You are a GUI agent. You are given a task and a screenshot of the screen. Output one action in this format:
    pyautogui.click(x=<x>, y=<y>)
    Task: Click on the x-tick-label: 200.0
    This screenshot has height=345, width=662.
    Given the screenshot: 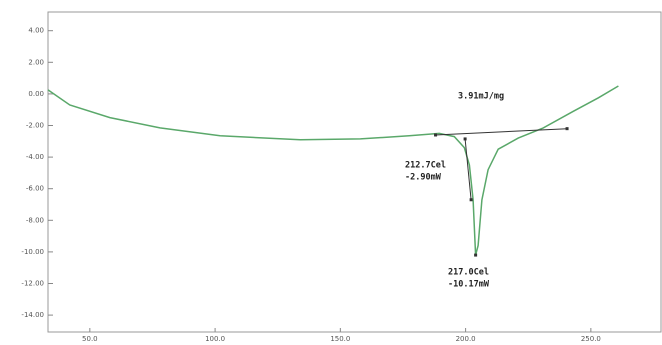 What is the action you would take?
    pyautogui.click(x=466, y=339)
    